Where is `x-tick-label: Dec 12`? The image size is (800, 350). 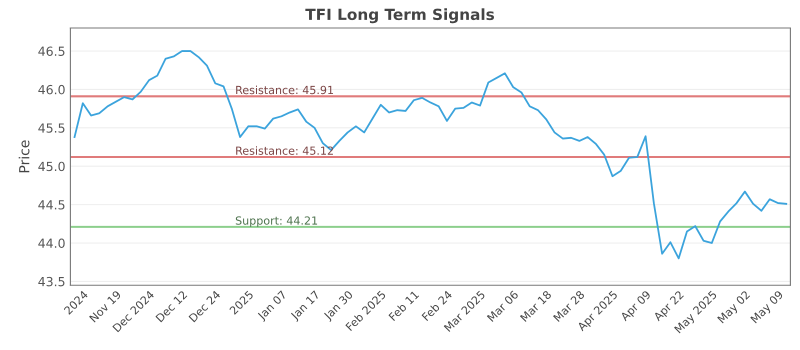
x-tick-label: Dec 12 is located at coordinates (171, 306).